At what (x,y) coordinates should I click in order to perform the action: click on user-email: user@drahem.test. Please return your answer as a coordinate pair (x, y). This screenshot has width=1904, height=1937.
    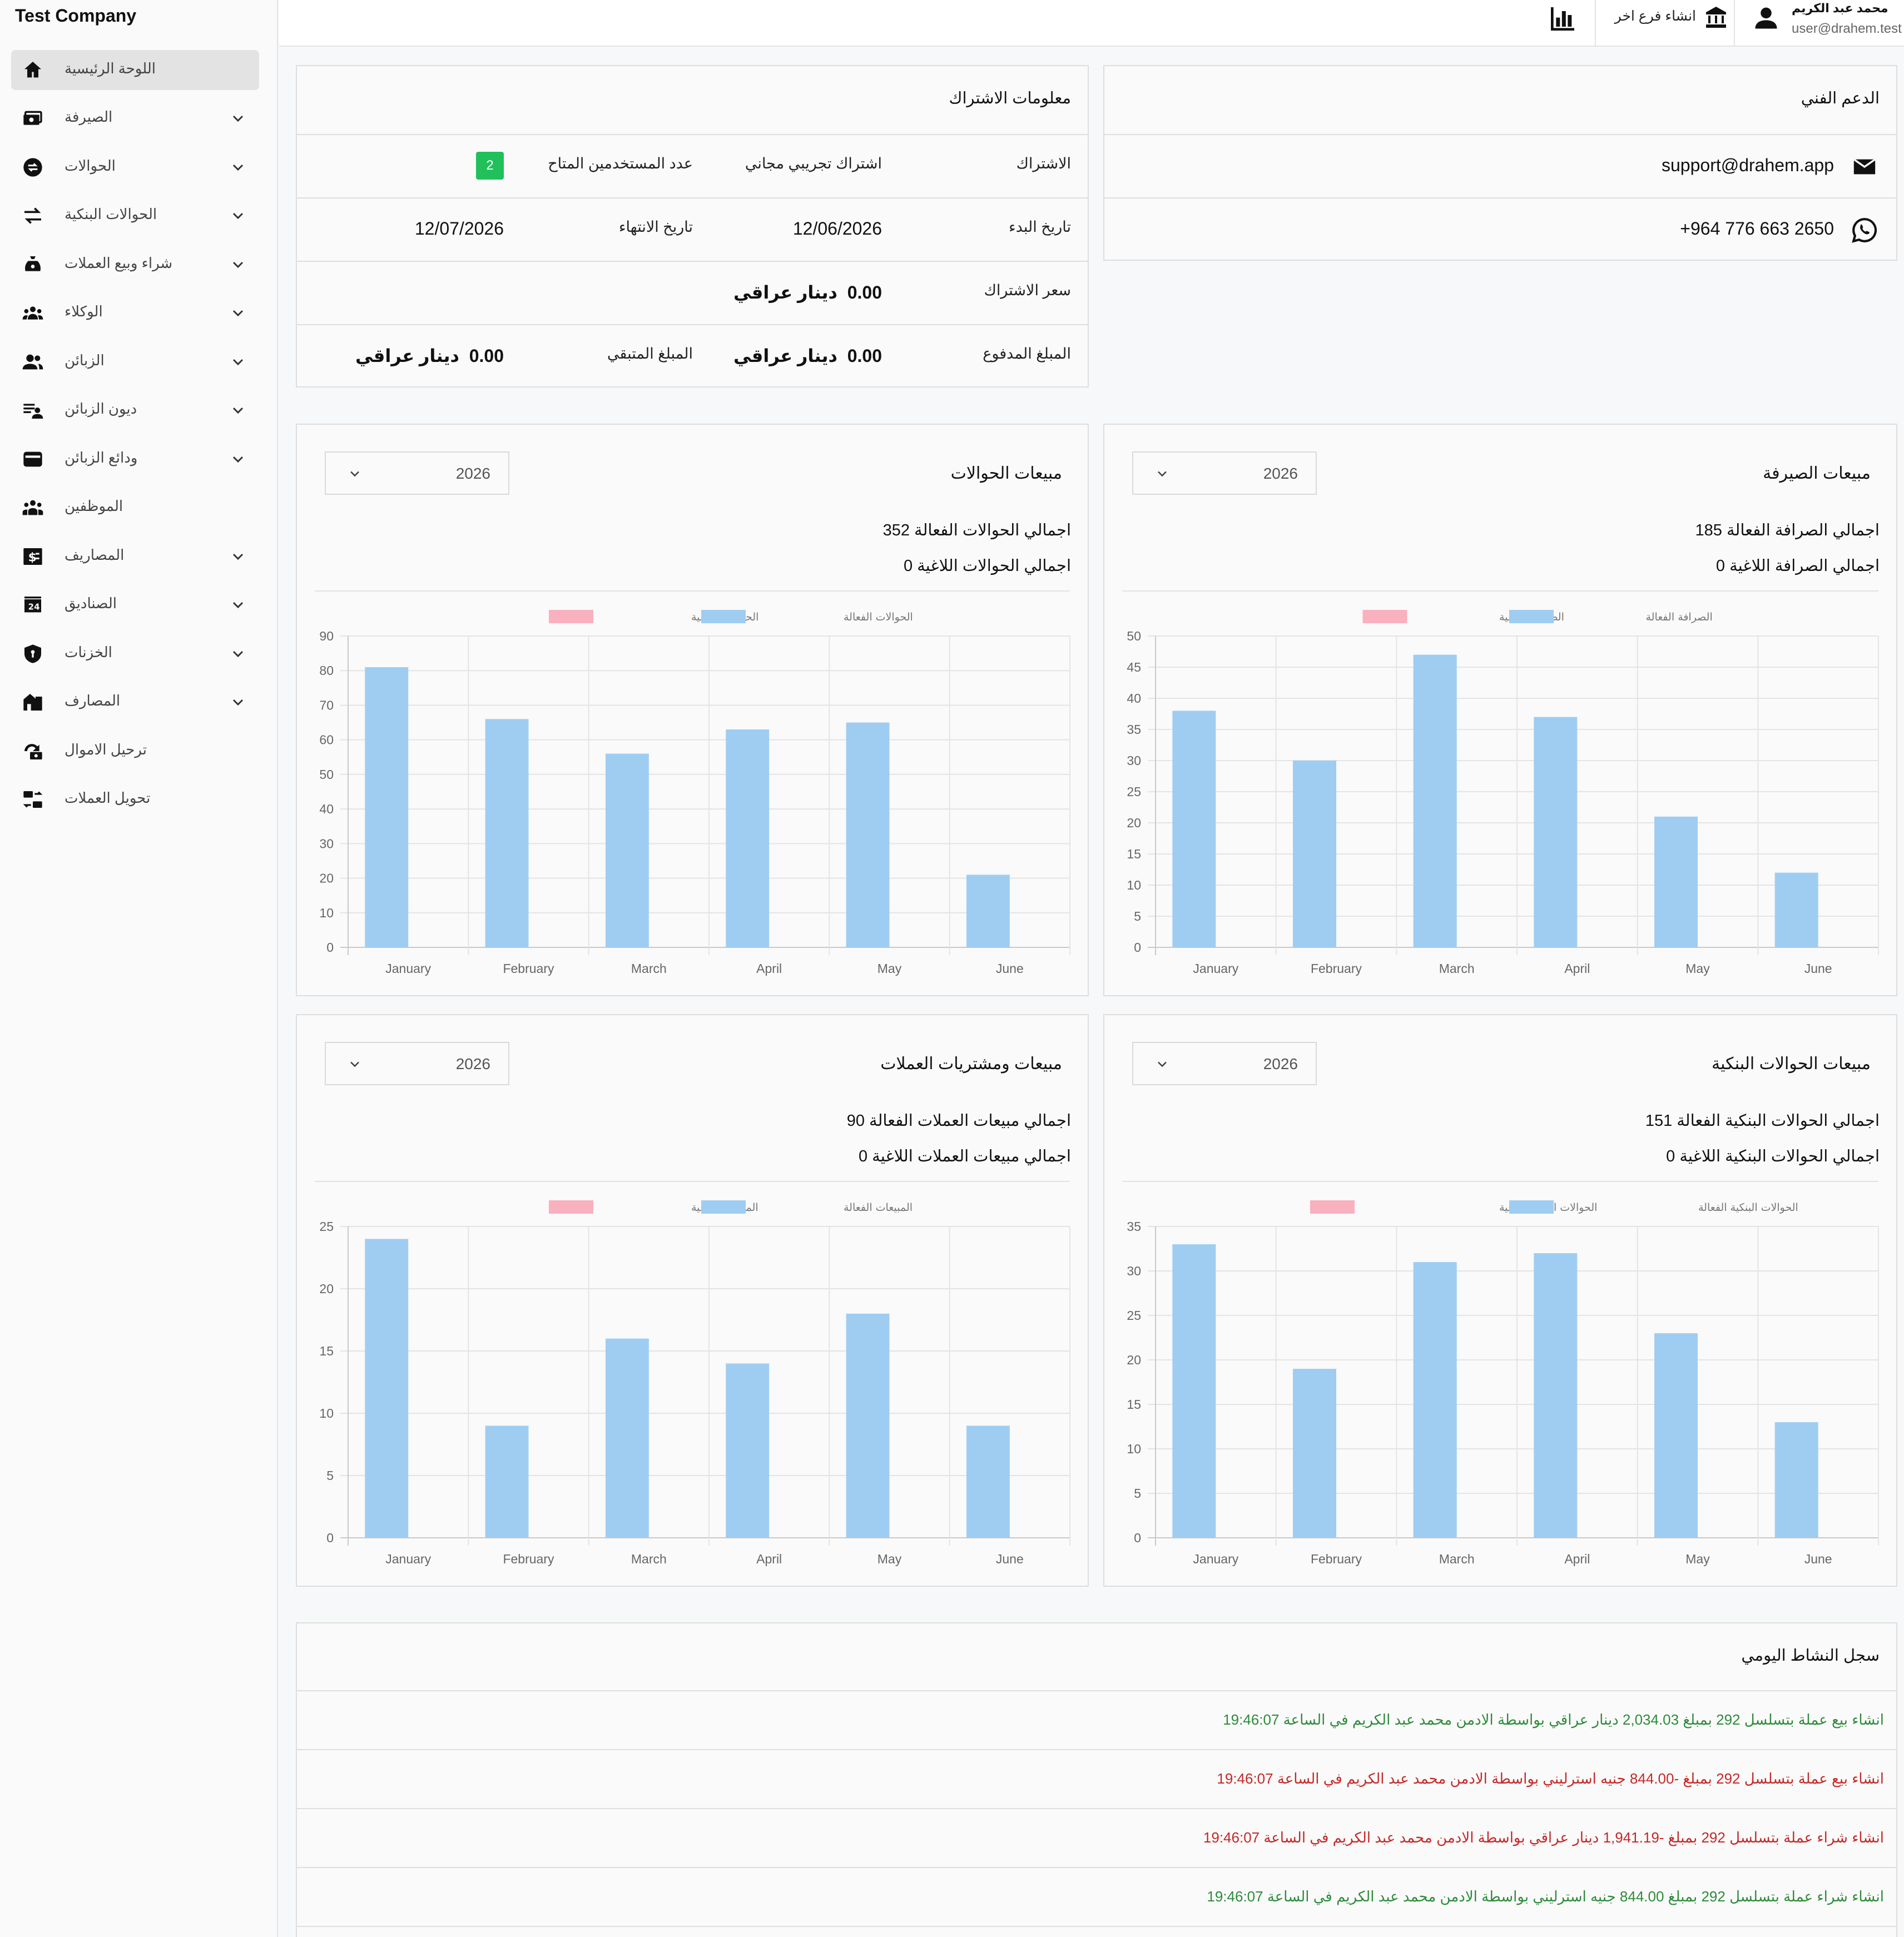
    Looking at the image, I should click on (1847, 28).